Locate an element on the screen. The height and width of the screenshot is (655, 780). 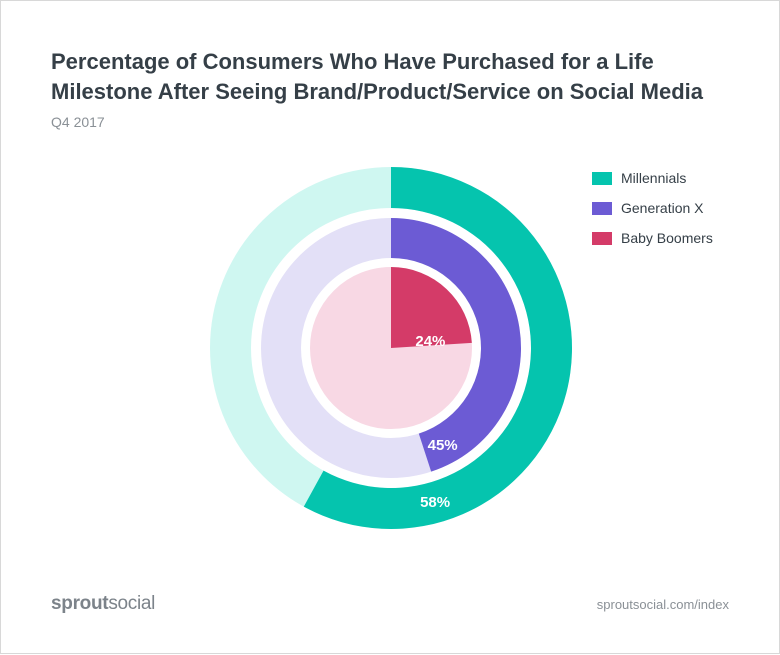
legend-swatch-generation-x is located at coordinates (602, 208).